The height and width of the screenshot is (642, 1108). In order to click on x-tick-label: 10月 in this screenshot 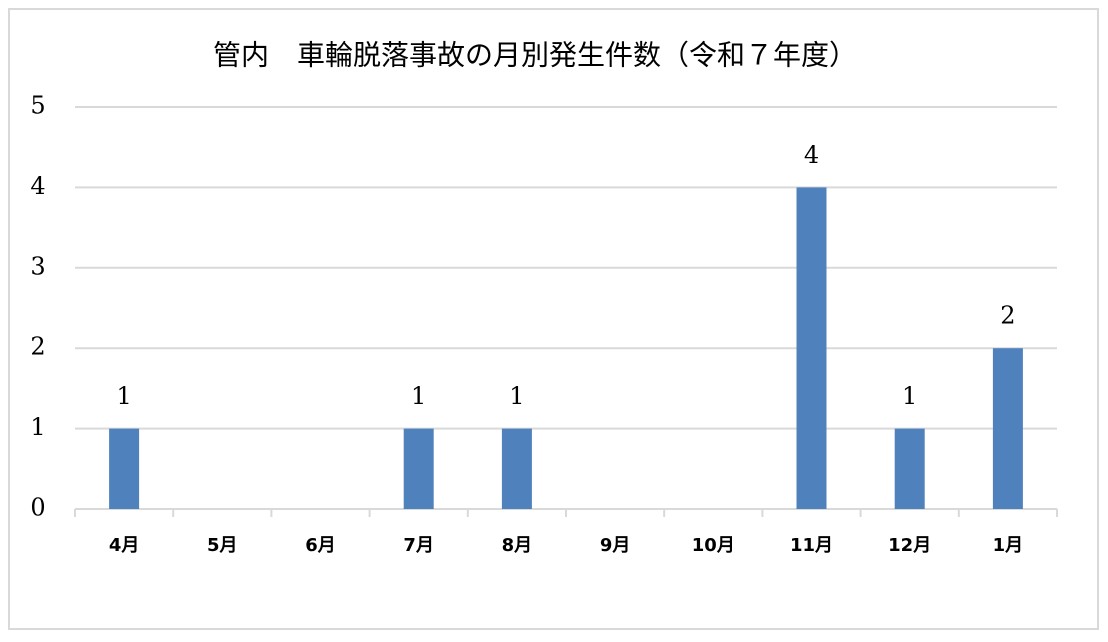, I will do `click(713, 545)`.